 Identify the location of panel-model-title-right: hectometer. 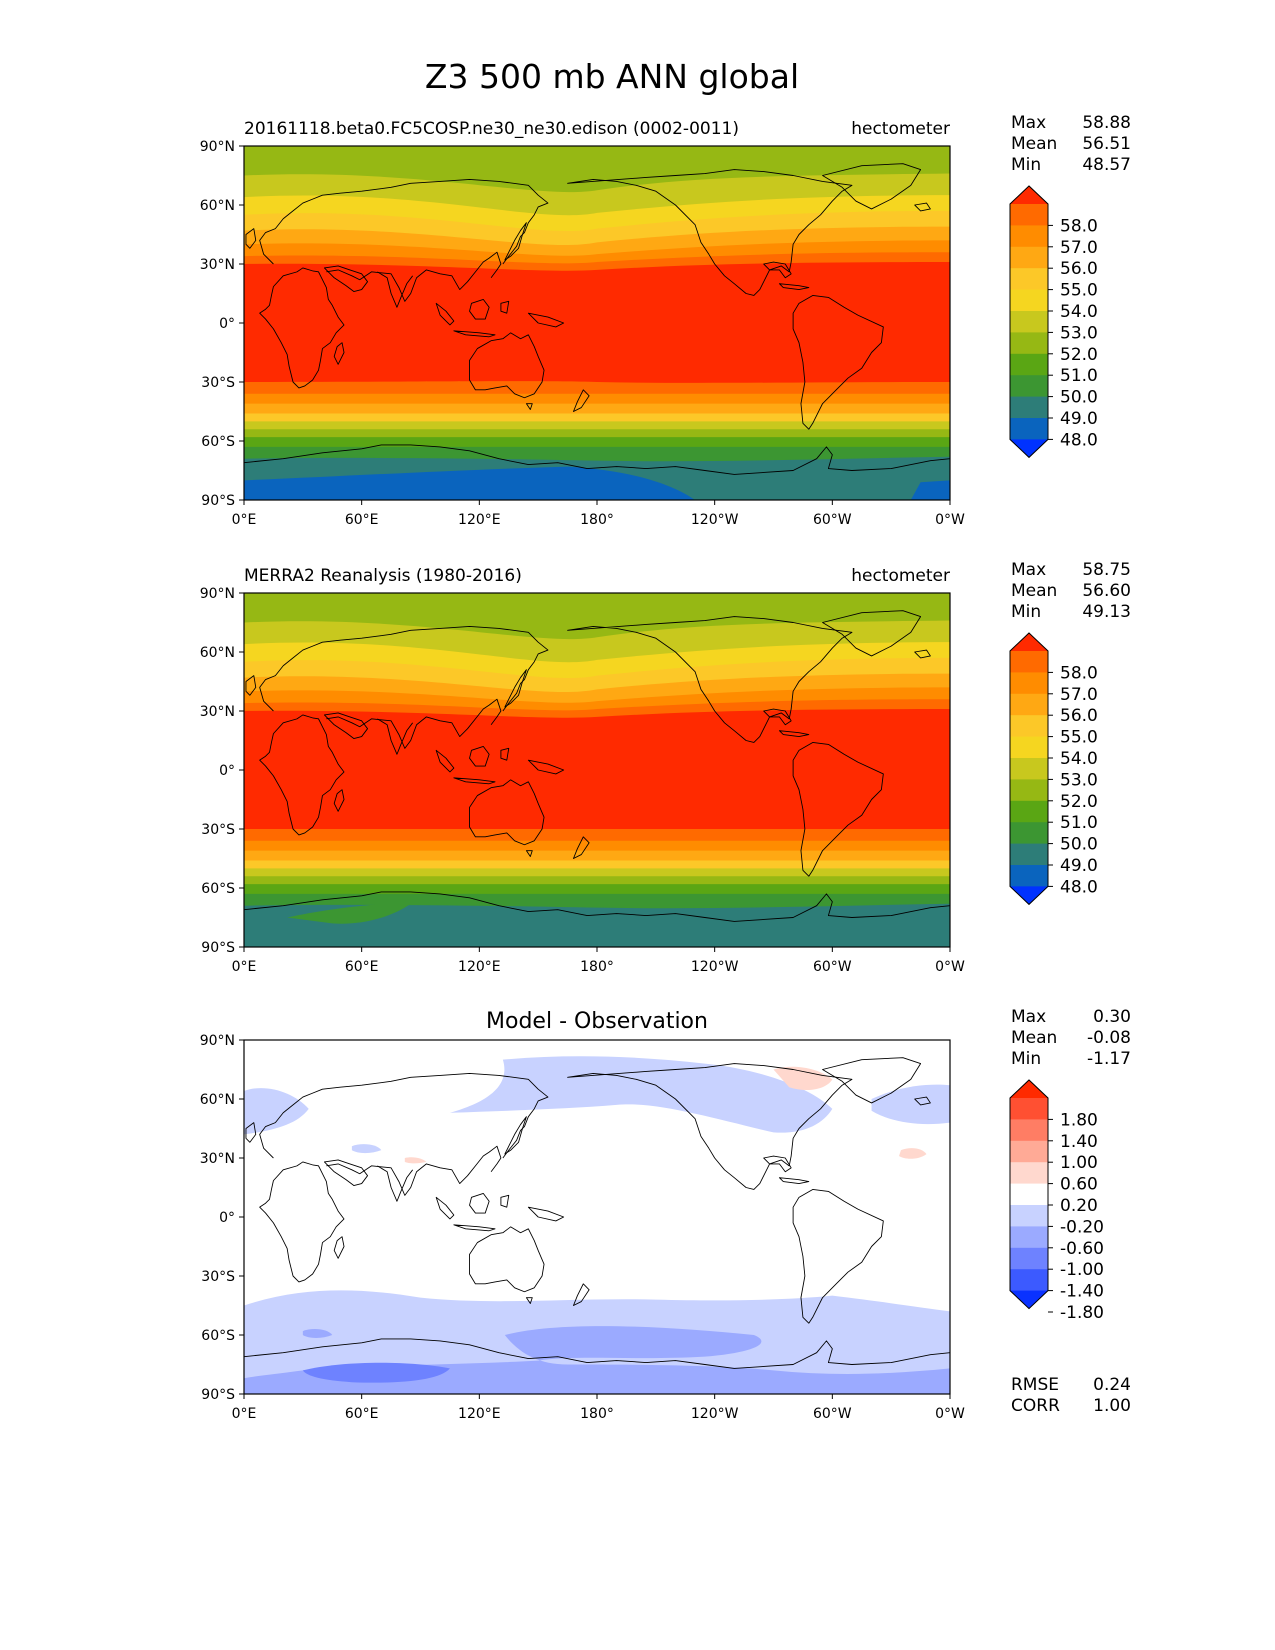
(900, 129).